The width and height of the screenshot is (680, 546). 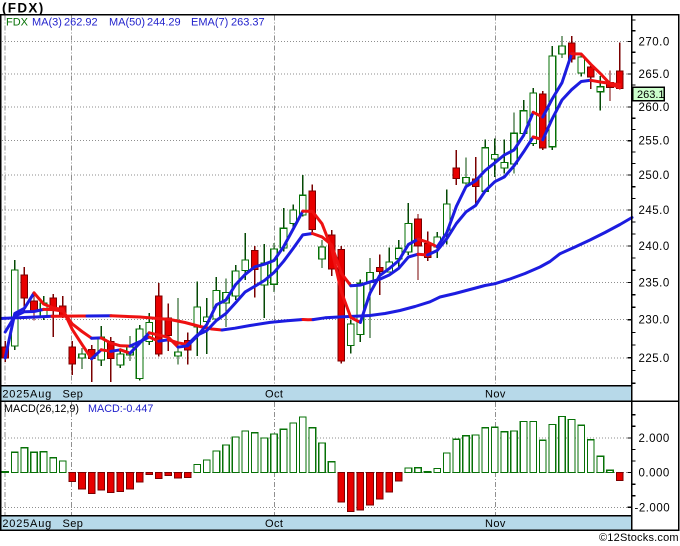 I want to click on svg-text: 262.92, so click(x=81, y=23).